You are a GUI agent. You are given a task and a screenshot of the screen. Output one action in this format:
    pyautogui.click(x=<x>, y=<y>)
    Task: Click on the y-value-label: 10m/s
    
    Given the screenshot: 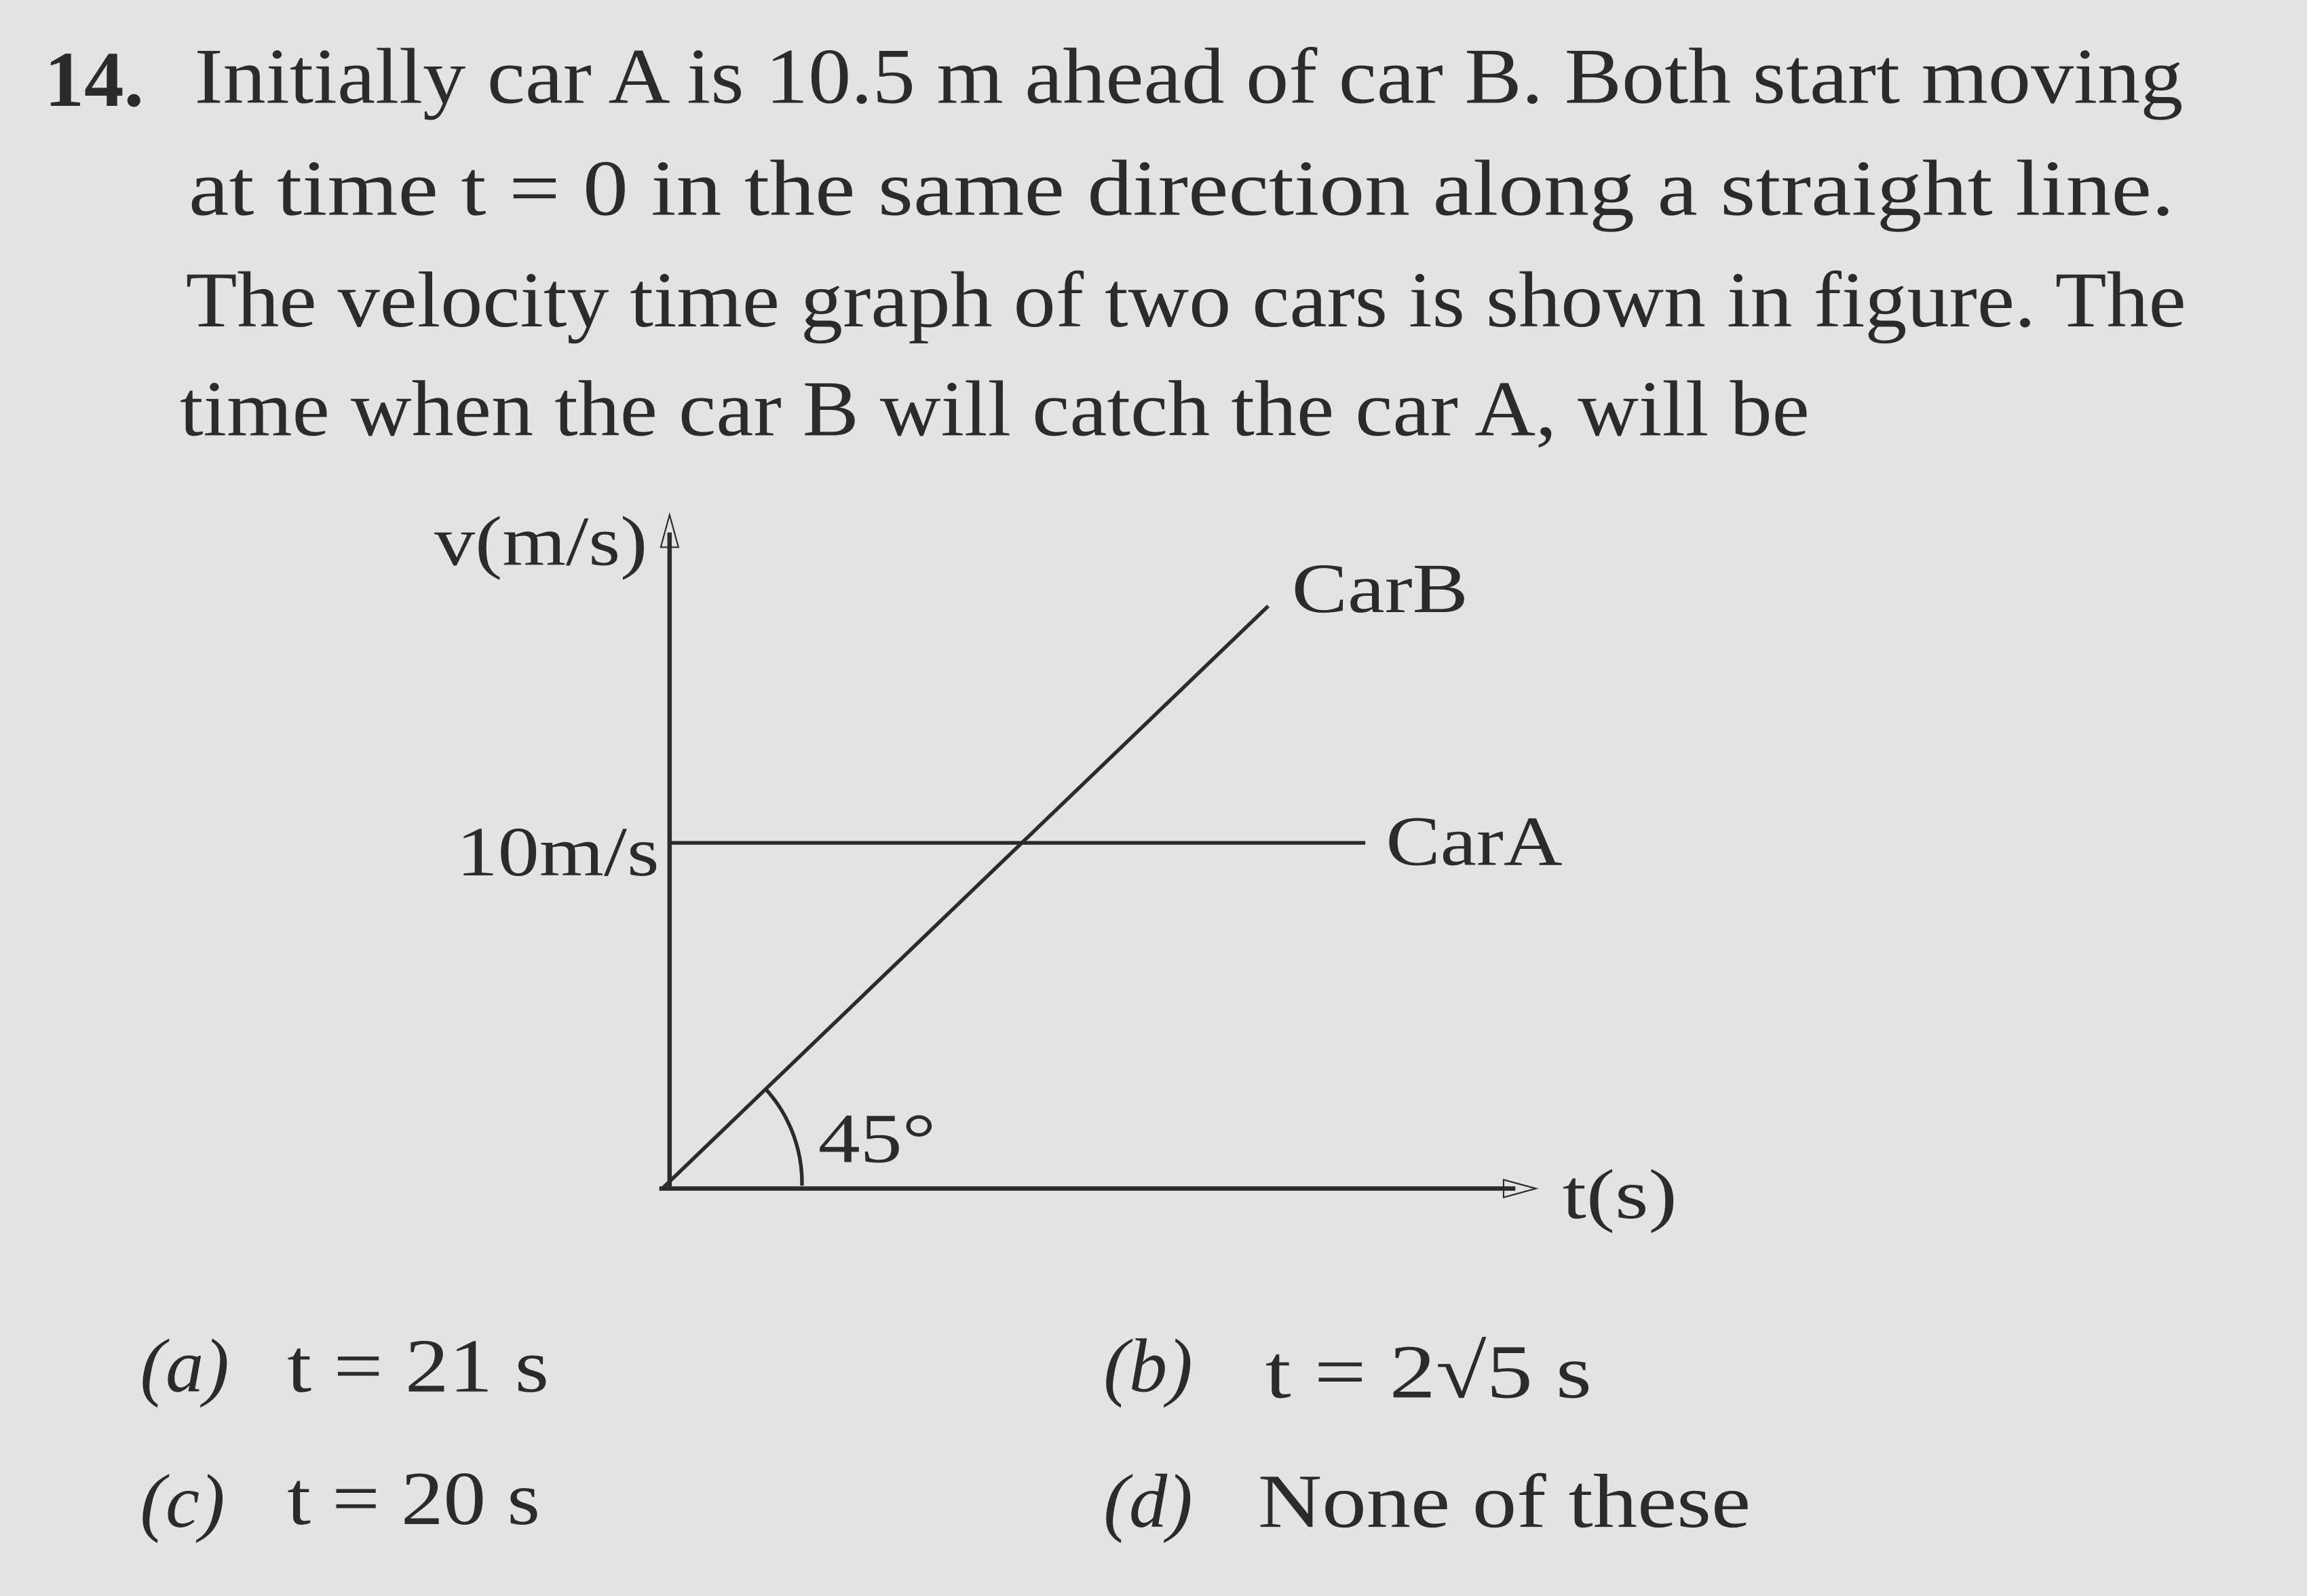 What is the action you would take?
    pyautogui.click(x=558, y=851)
    